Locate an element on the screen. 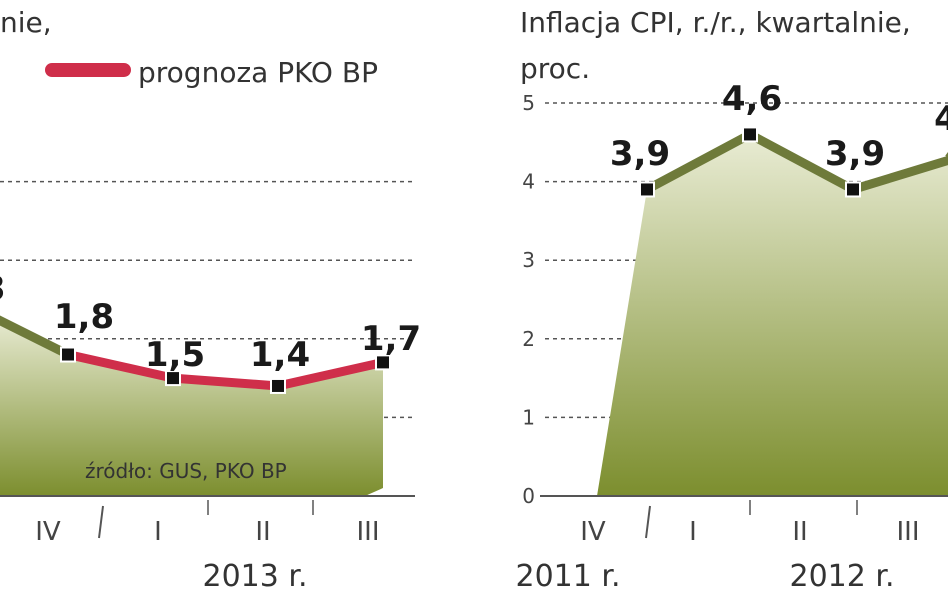 This screenshot has height=593, width=948. data-label: 4 is located at coordinates (941, 119).